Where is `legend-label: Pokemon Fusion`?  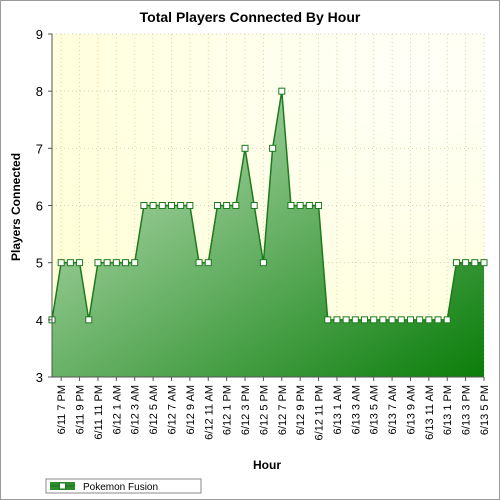 legend-label: Pokemon Fusion is located at coordinates (120, 487).